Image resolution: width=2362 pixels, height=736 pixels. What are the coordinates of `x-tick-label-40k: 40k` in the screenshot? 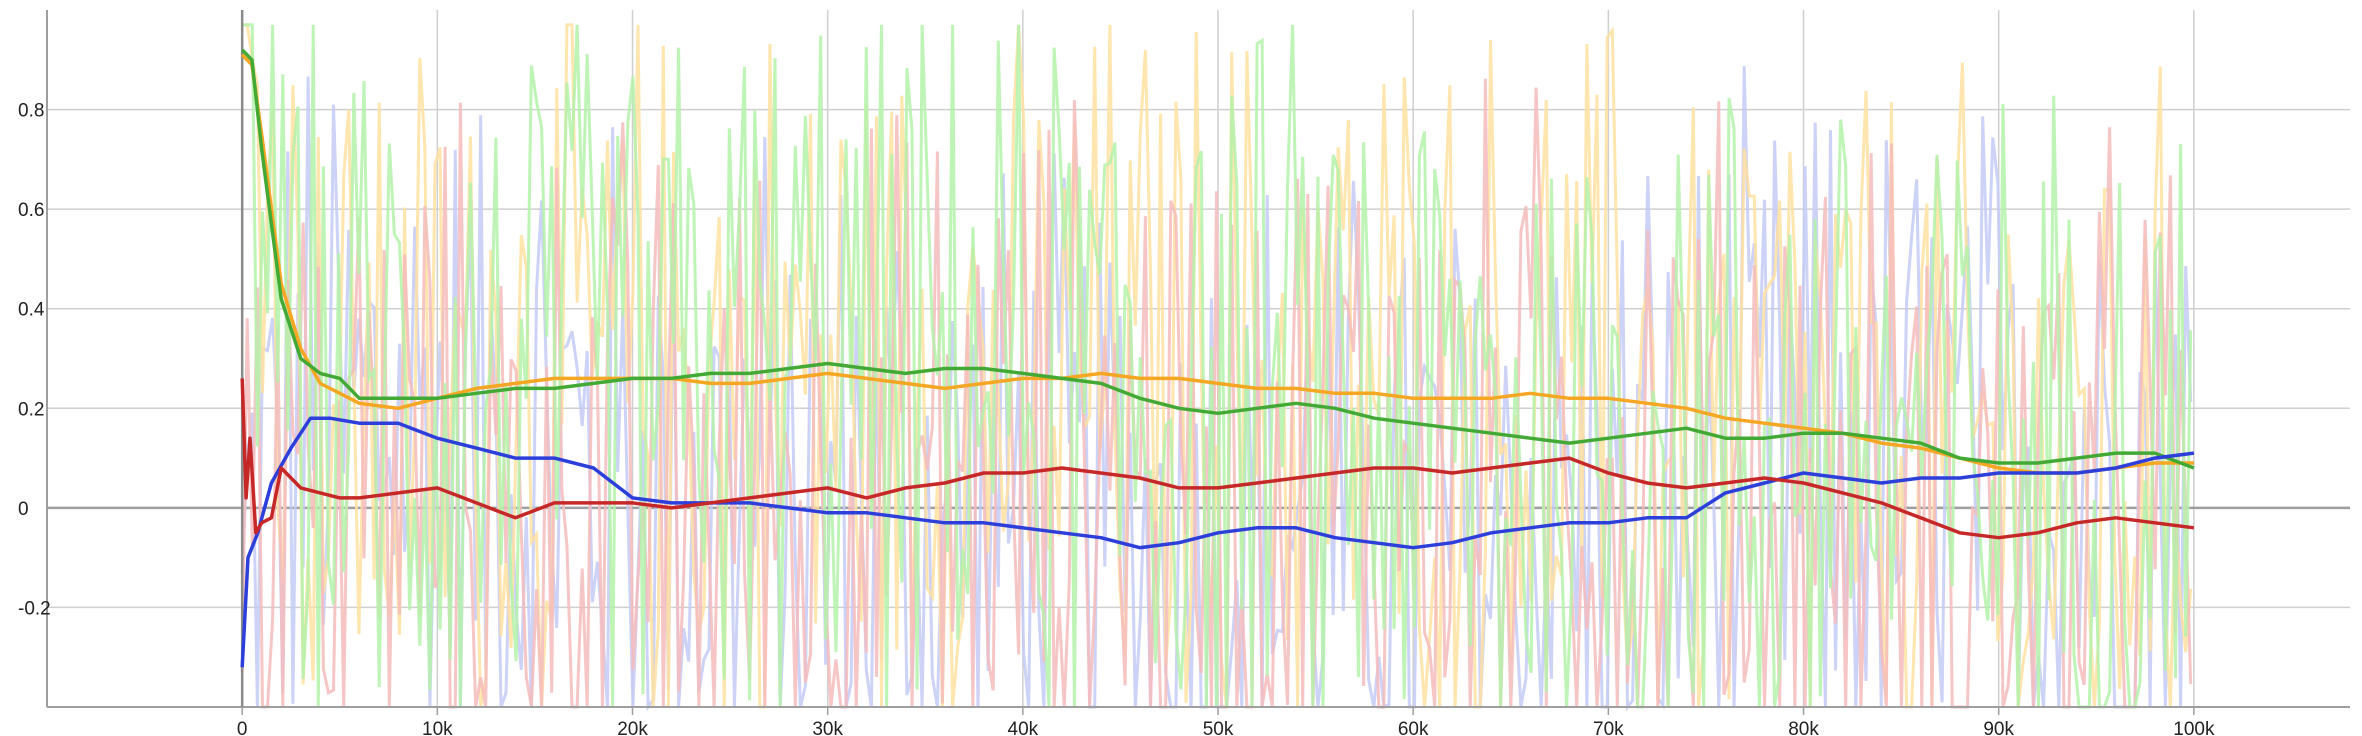 It's located at (1023, 727).